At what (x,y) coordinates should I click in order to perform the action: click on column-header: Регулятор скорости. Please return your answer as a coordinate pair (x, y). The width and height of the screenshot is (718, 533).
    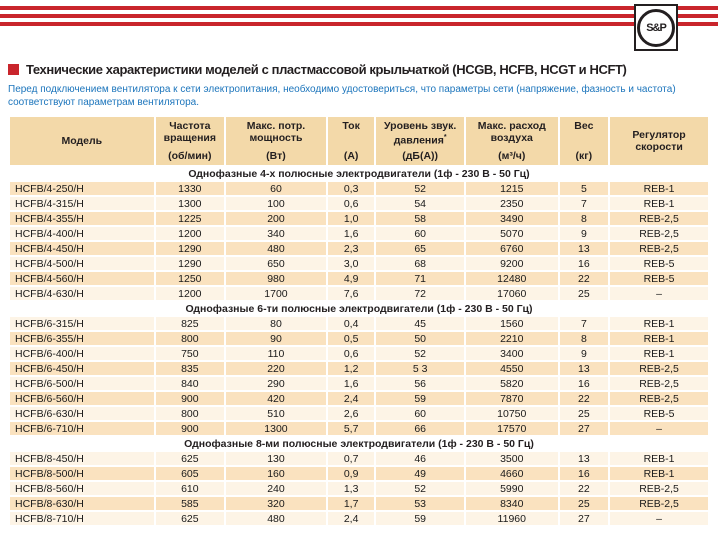
    Looking at the image, I should click on (659, 141).